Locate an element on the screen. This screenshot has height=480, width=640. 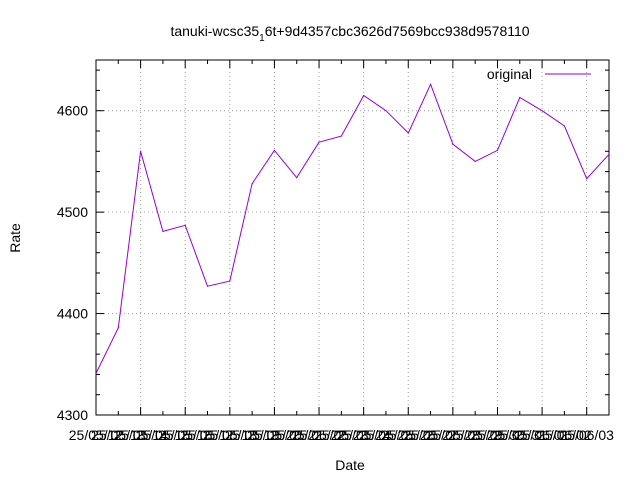
x-tick-label: 25/05/14 is located at coordinates (140, 435).